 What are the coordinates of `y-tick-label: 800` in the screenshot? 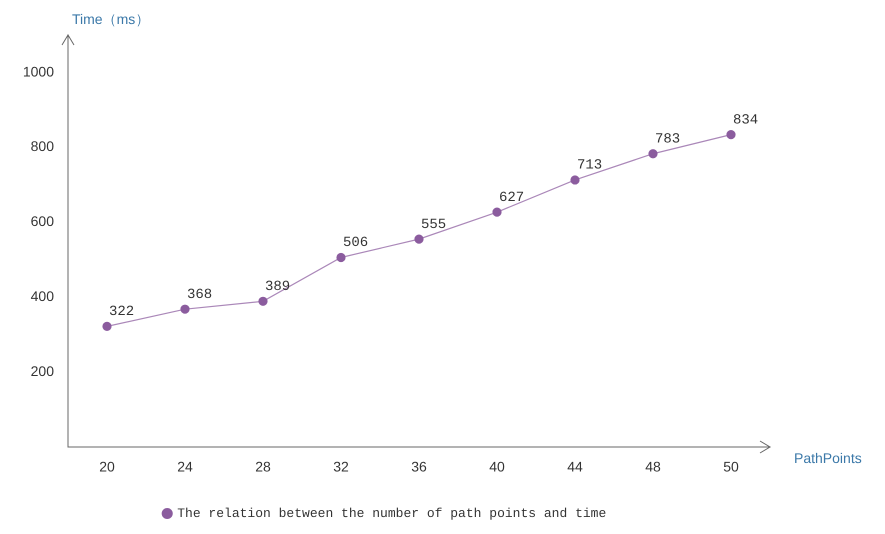 It's located at (42, 146).